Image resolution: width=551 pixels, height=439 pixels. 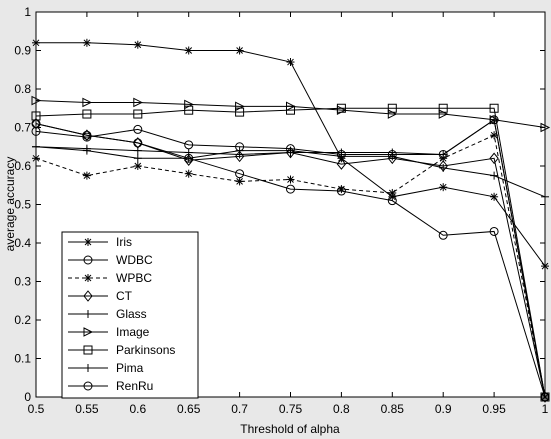 I want to click on legend-item-wdbc: WDBC, so click(x=110, y=260).